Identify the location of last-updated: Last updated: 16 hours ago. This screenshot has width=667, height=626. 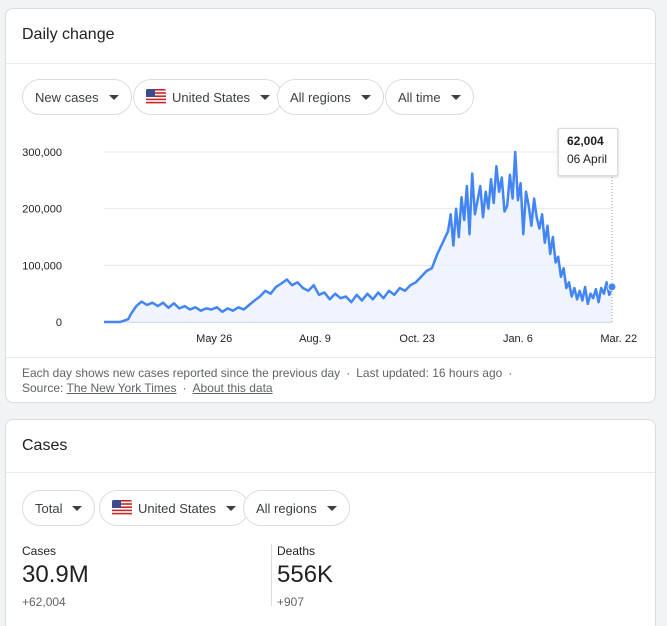
(429, 373).